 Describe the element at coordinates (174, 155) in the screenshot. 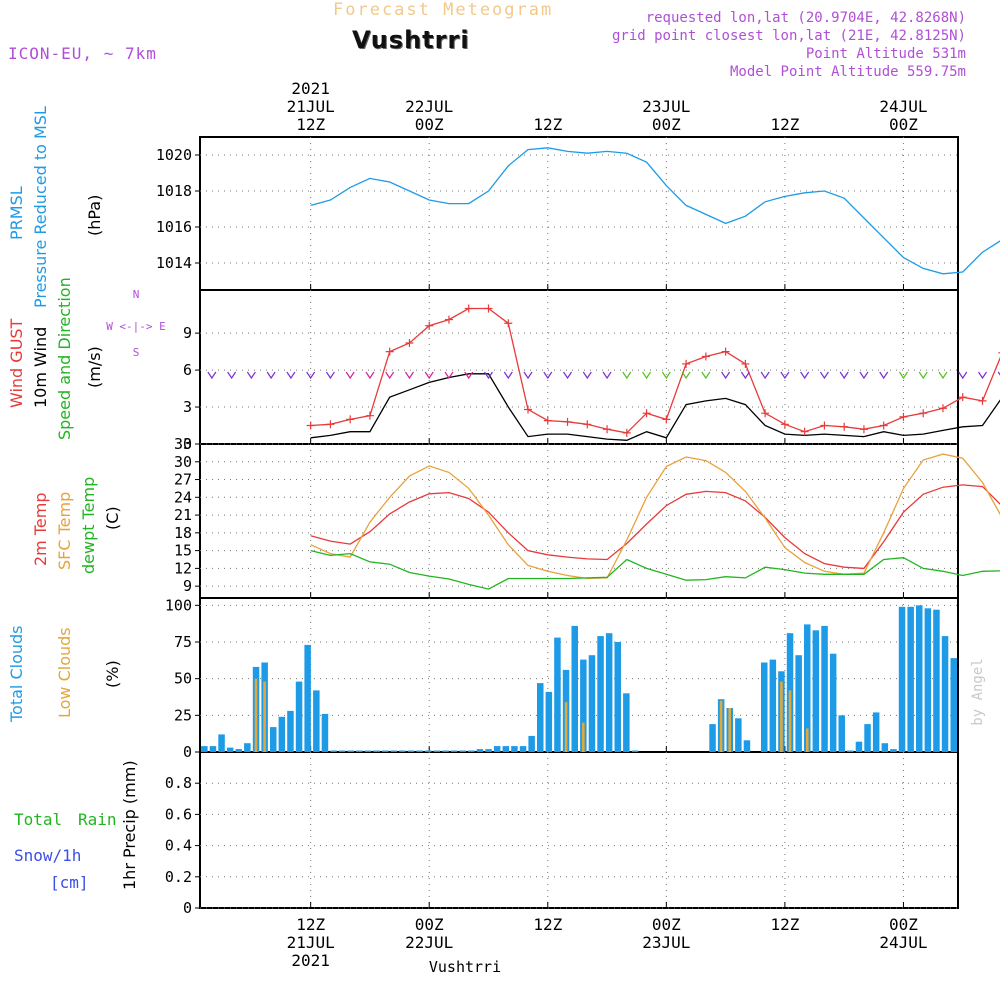

I see `y-tick-label: 1020` at that location.